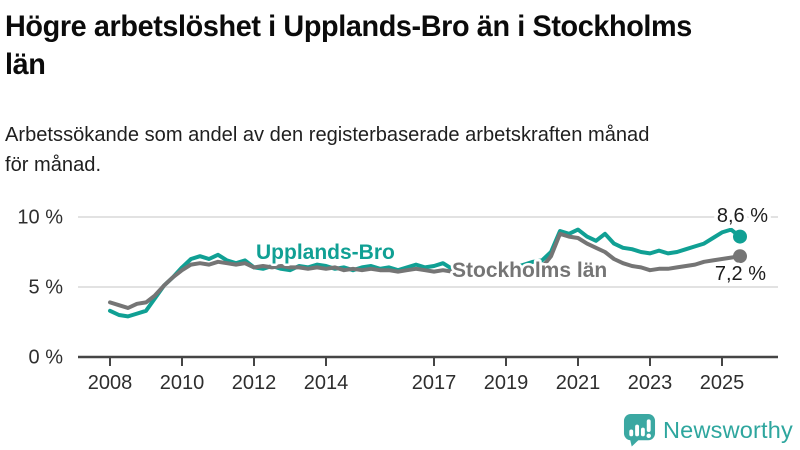 This screenshot has height=450, width=800. Describe the element at coordinates (740, 236) in the screenshot. I see `series-end-dot-upplands-bro` at that location.